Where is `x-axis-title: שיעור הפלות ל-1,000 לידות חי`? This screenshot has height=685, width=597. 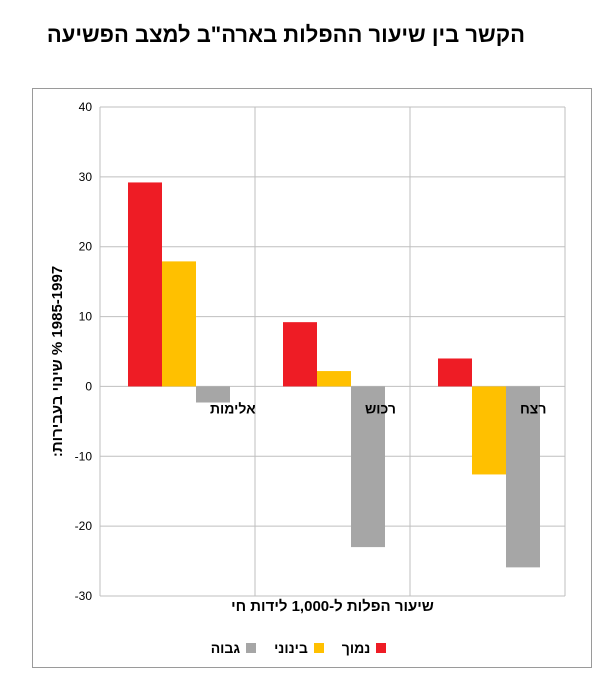
x-axis-title: שיעור הפלות ל-1,000 לידות חי is located at coordinates (332, 606).